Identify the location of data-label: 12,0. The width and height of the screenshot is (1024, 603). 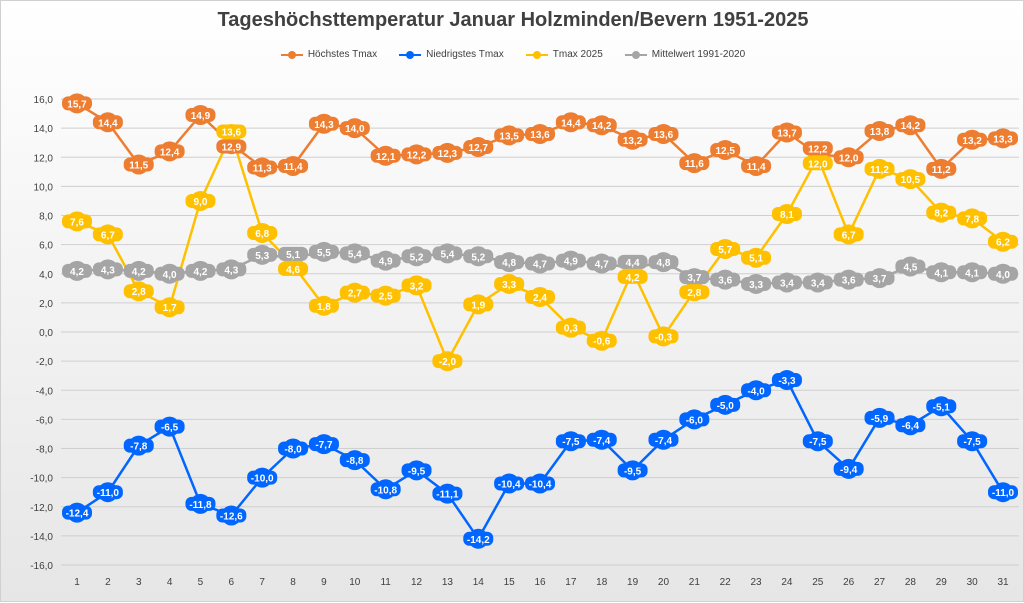
(818, 164).